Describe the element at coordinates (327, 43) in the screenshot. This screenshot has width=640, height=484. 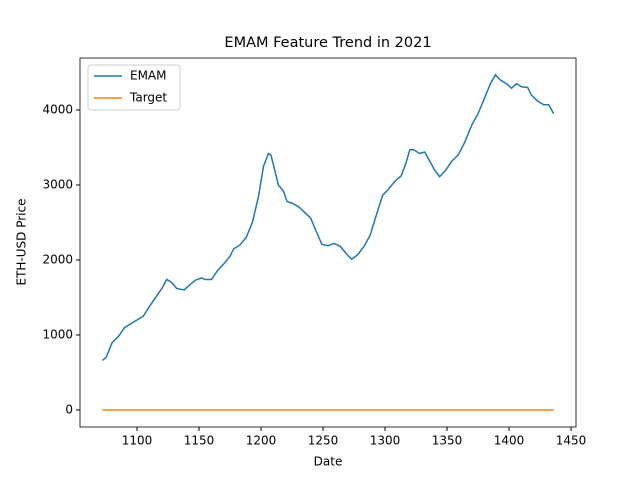
I see `chart-title: EMAM Feature Trend in 2021` at that location.